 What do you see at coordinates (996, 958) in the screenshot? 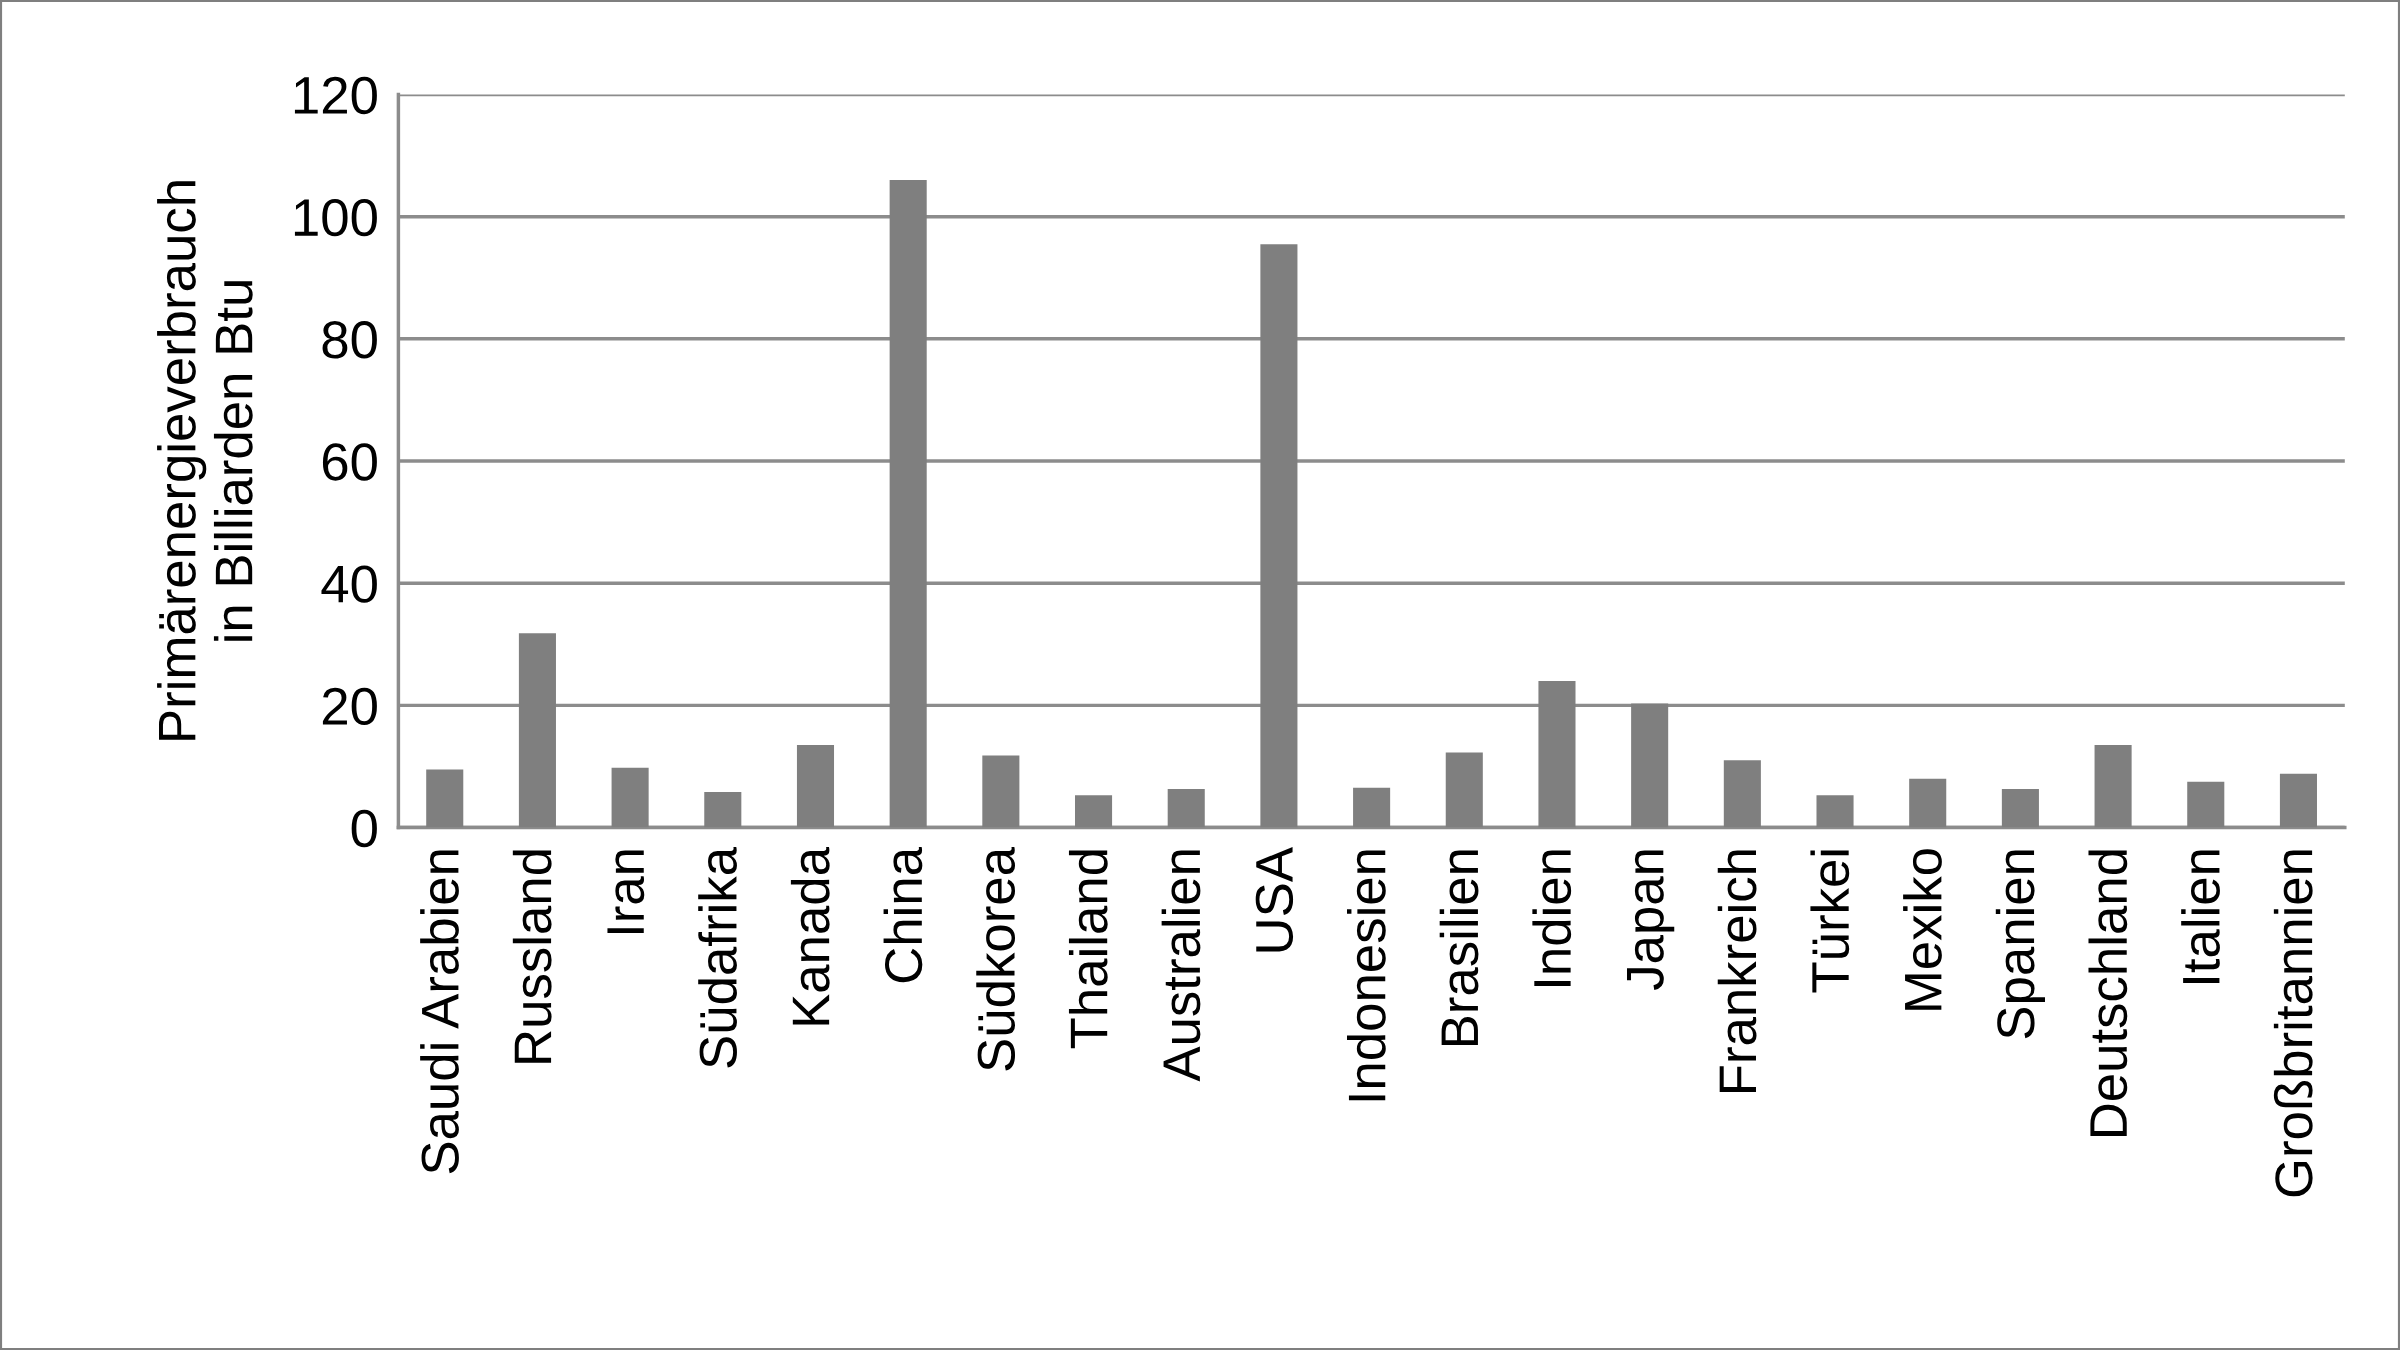
I see `x-tick-label: Südkorea` at bounding box center [996, 958].